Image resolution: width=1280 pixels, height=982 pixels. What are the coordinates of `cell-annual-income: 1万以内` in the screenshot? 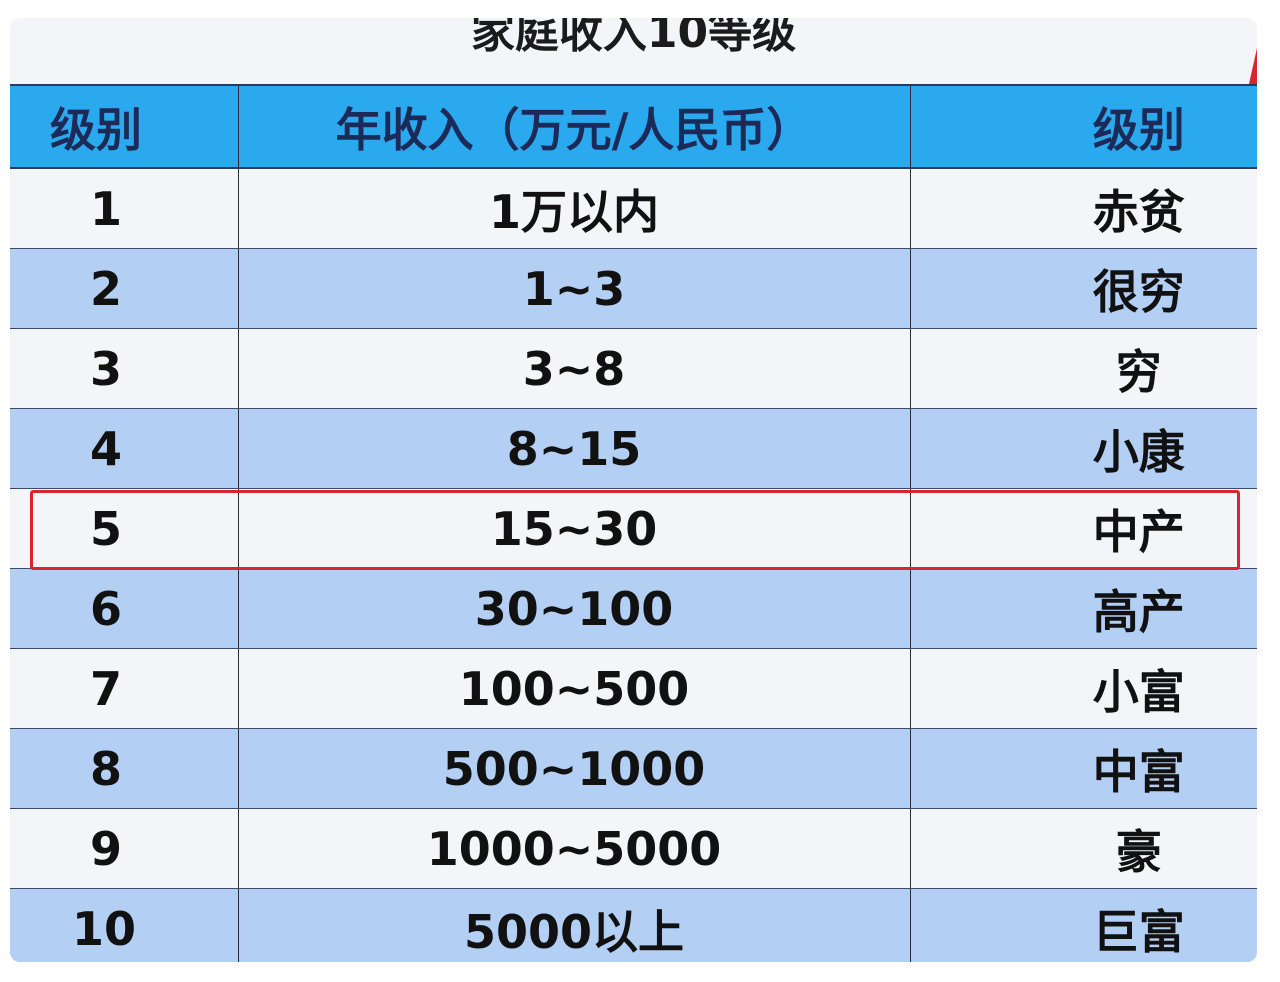 It's located at (574, 208).